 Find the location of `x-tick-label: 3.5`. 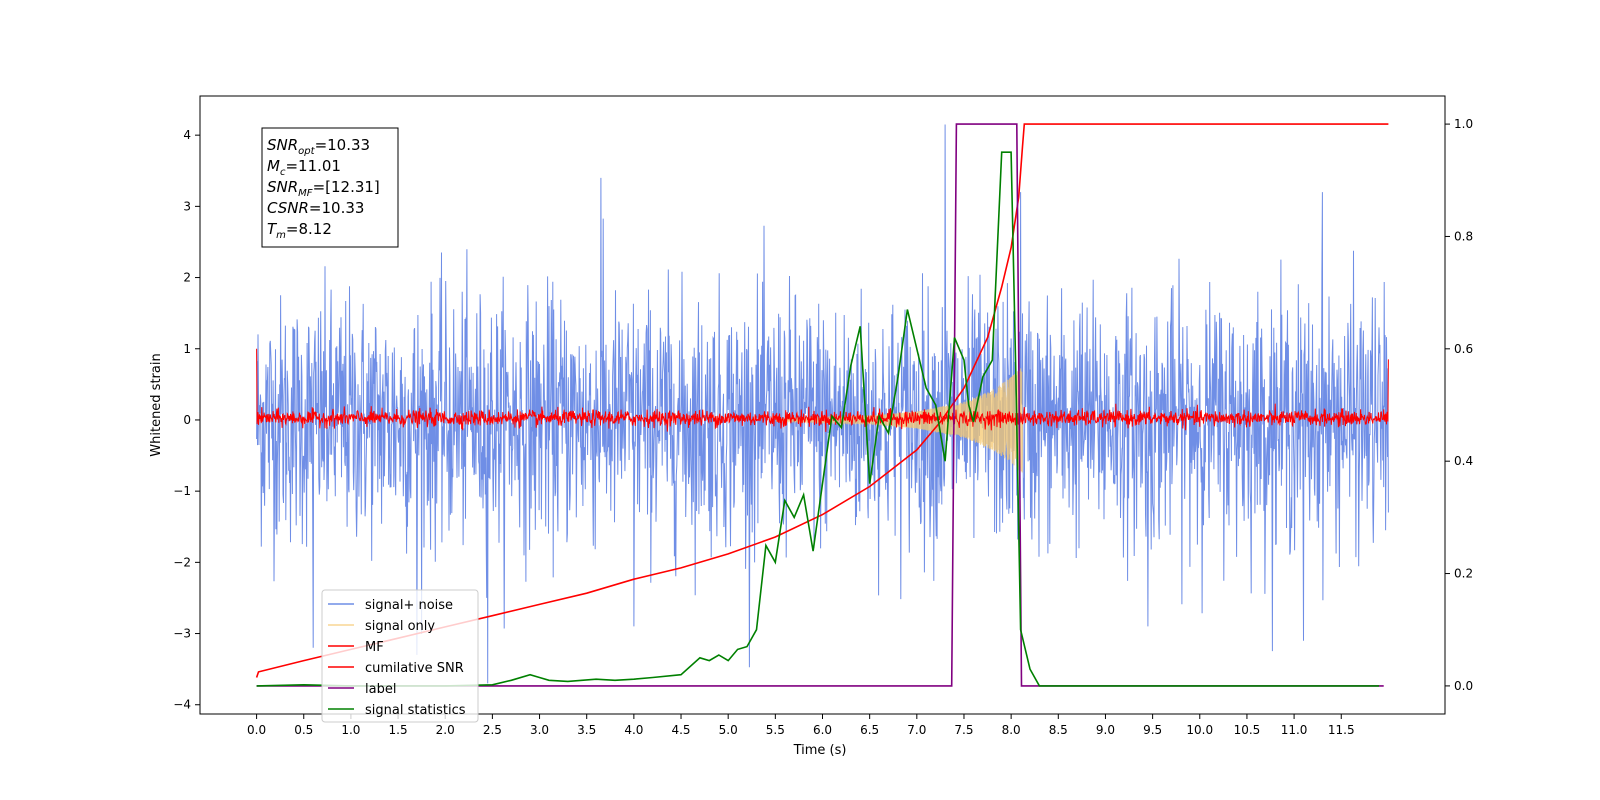

x-tick-label: 3.5 is located at coordinates (586, 730).